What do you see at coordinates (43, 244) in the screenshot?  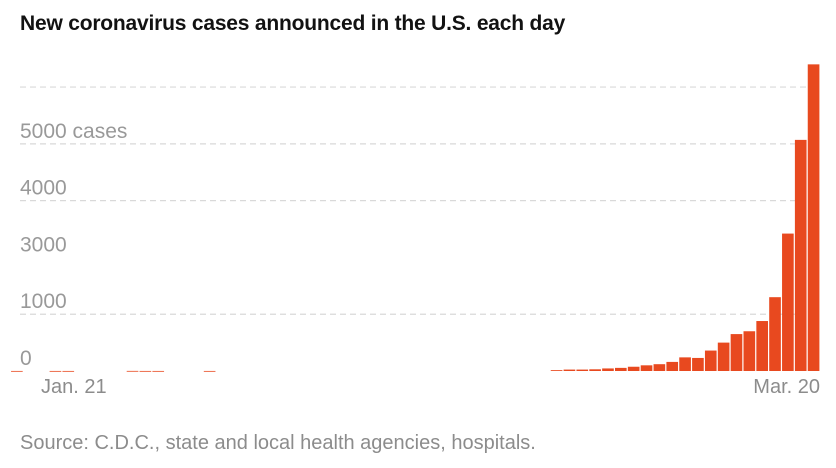 I see `y-tick-label-2000: 3000` at bounding box center [43, 244].